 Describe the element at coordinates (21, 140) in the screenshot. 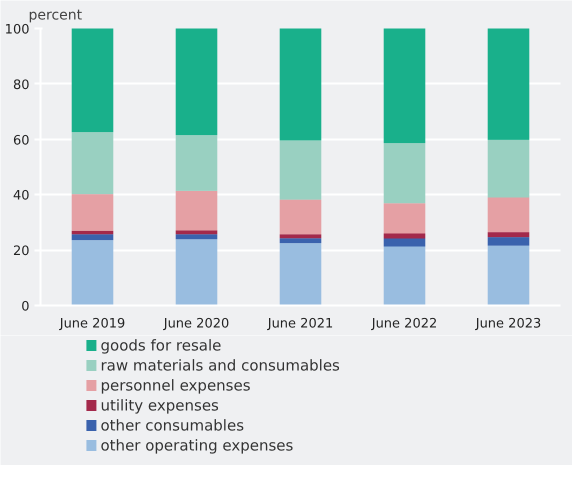

I see `y-tick-label: 60` at that location.